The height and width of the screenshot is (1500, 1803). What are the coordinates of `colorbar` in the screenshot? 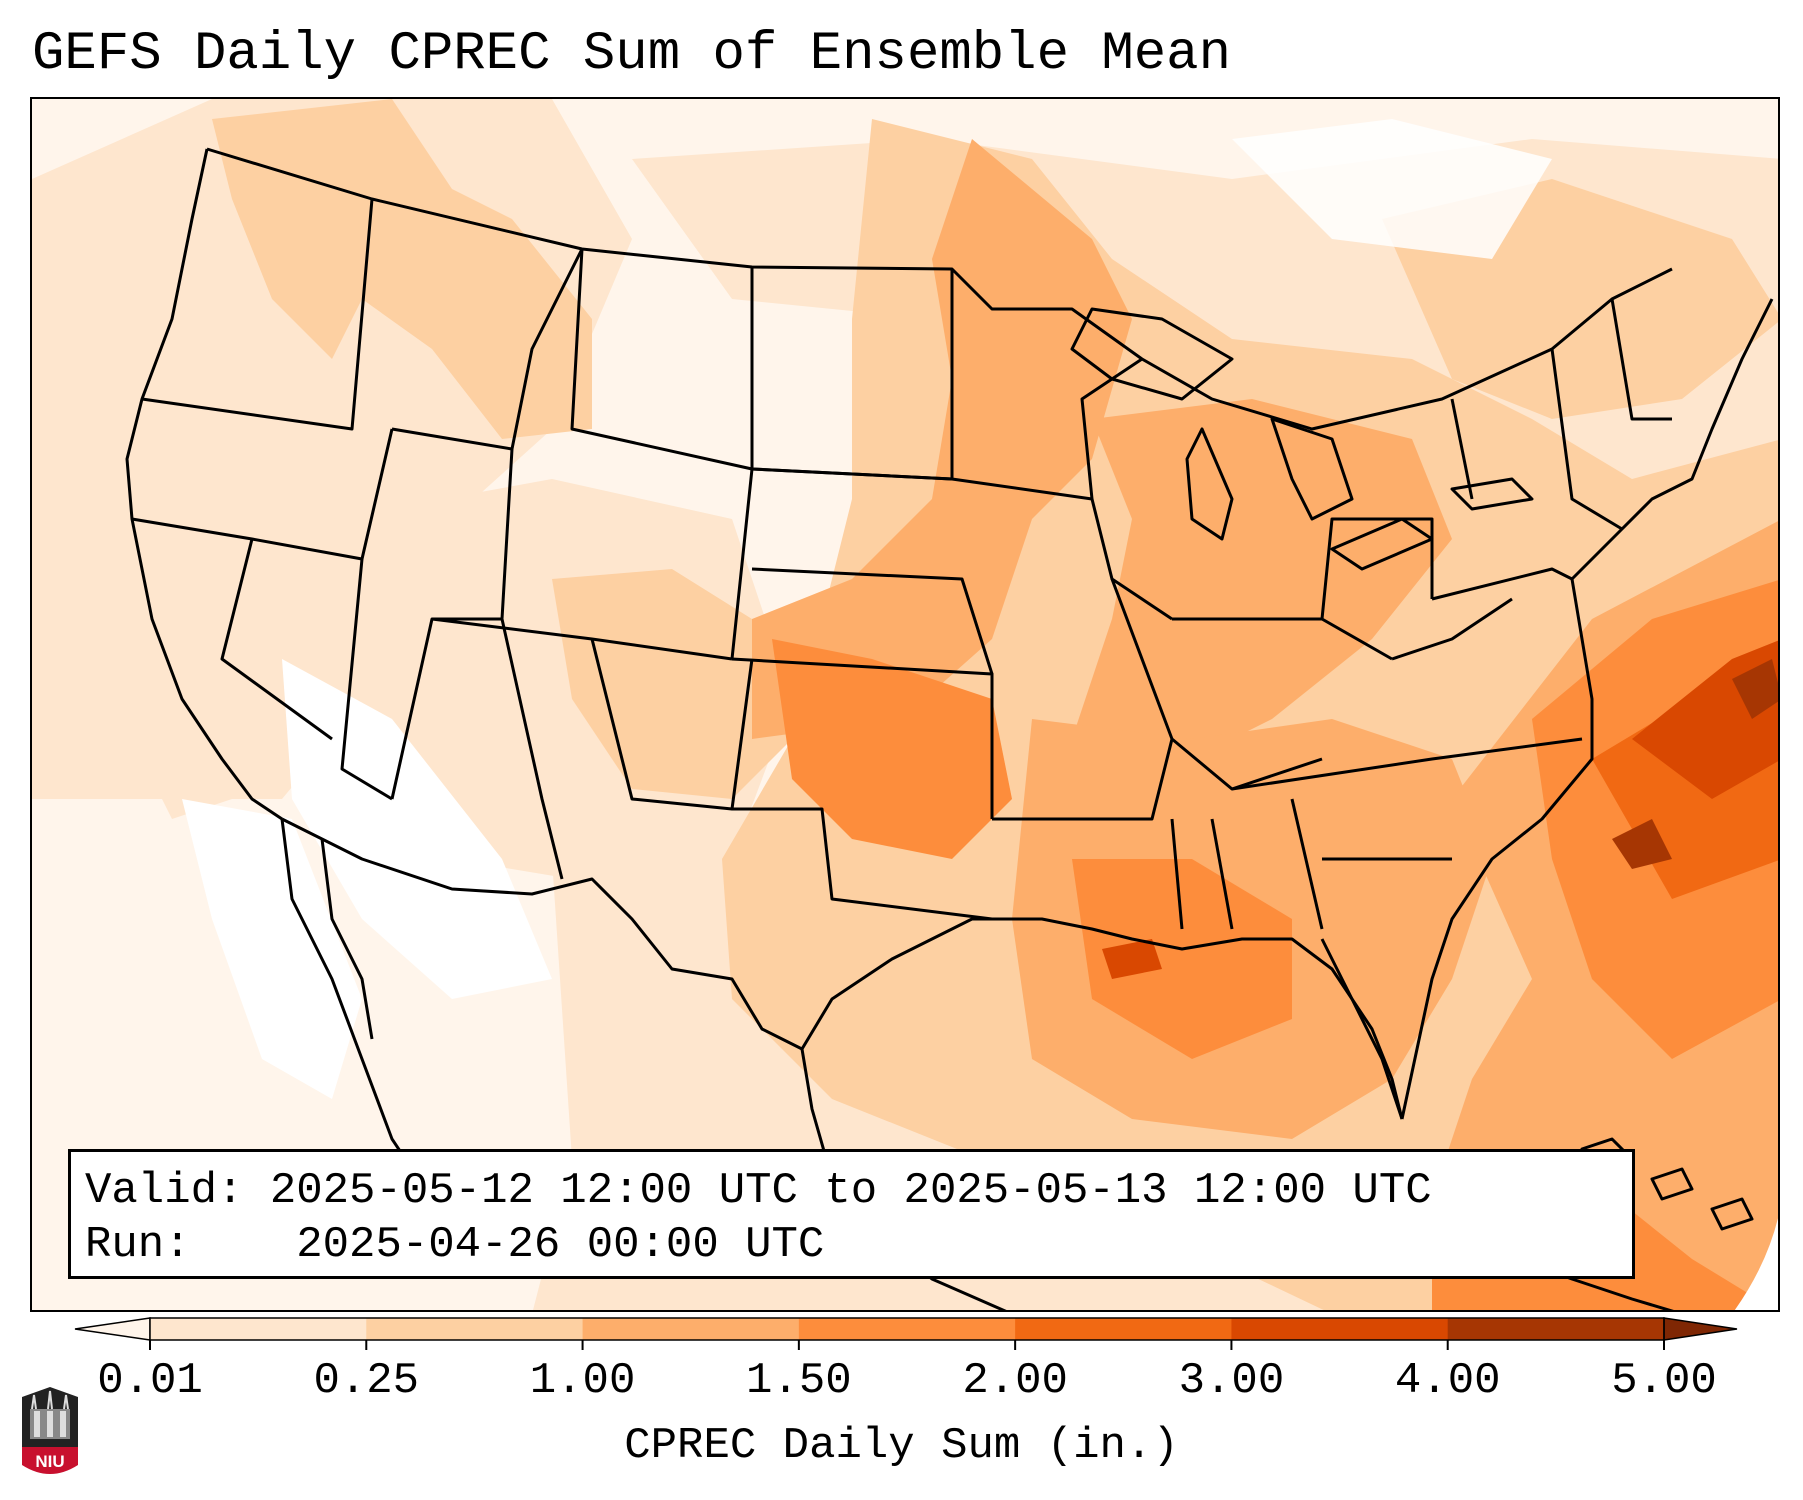 It's located at (906, 1333).